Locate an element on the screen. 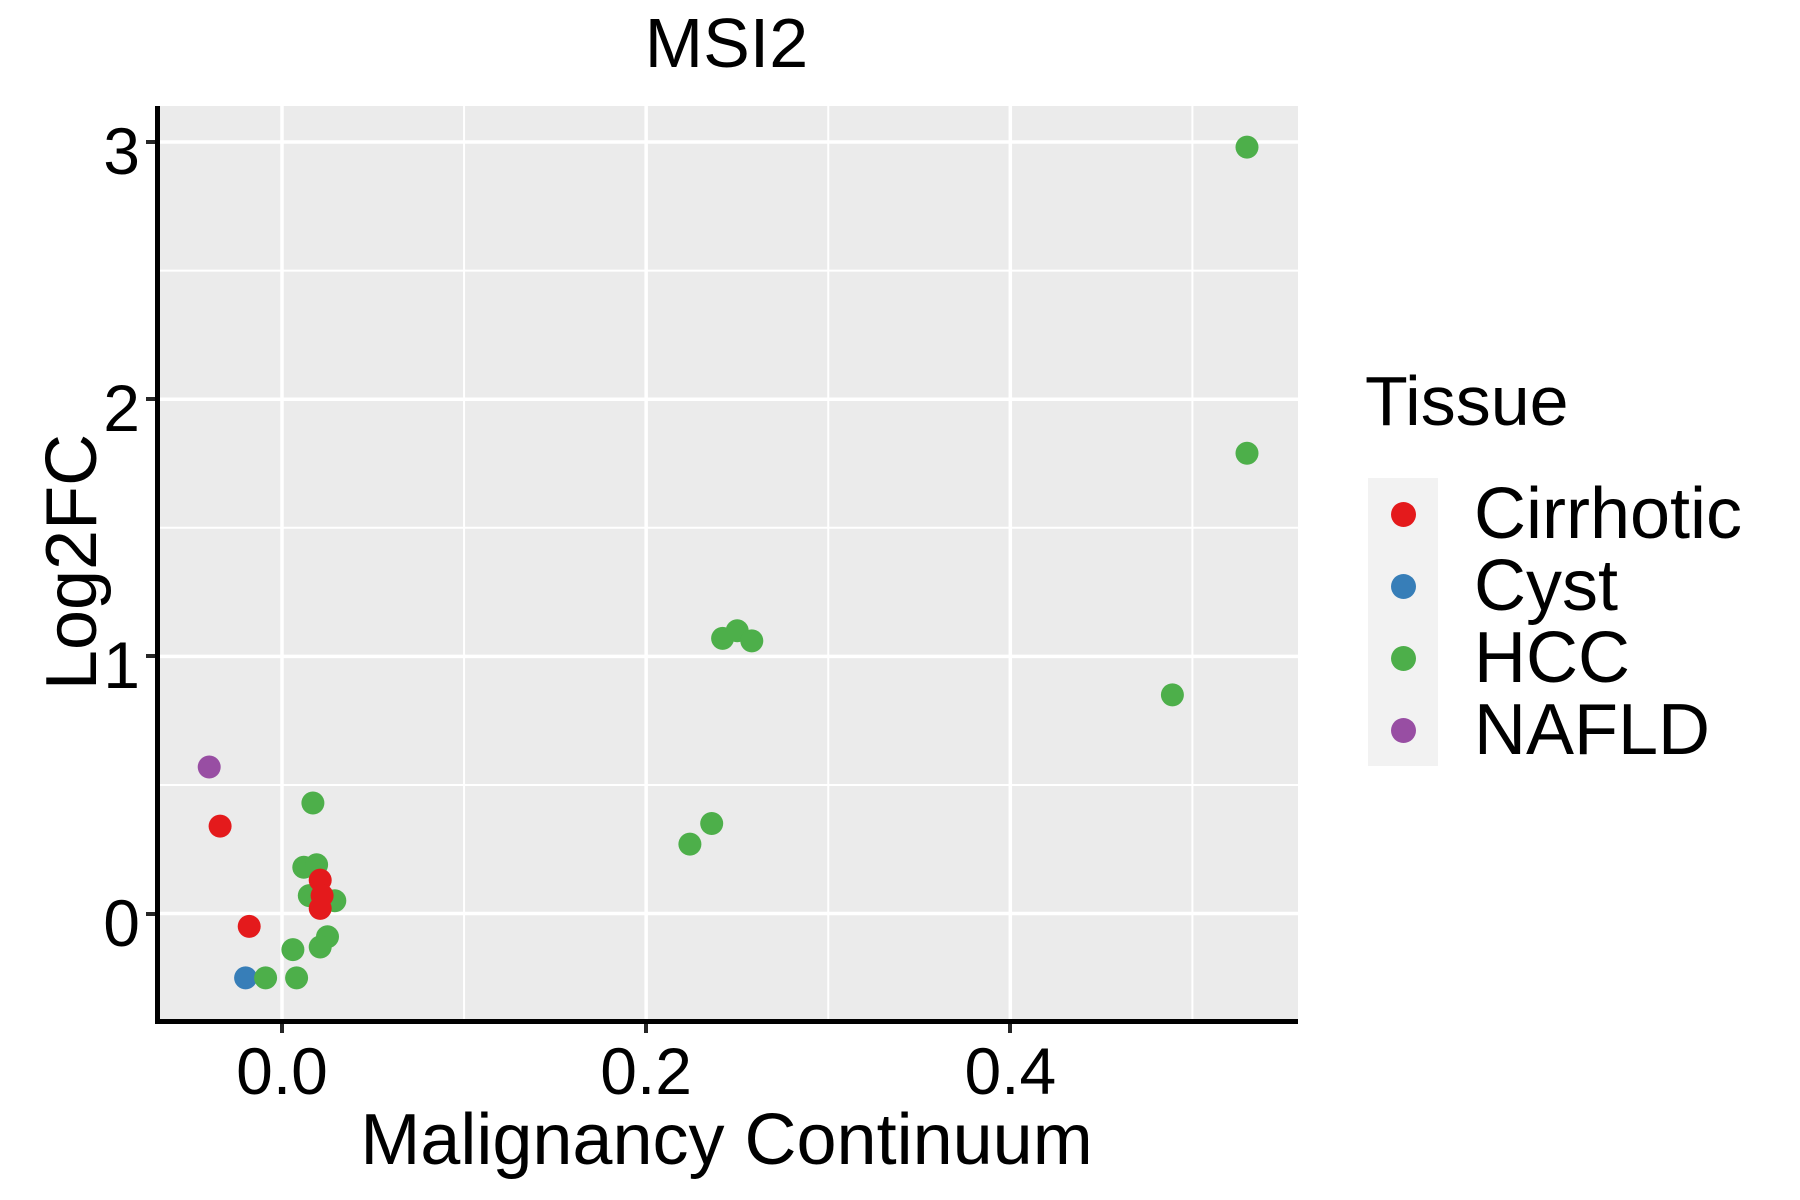 The height and width of the screenshot is (1200, 1800). legend: Tissue Cirrhotic Cyst HCC NAFLD is located at coordinates (1553, 566).